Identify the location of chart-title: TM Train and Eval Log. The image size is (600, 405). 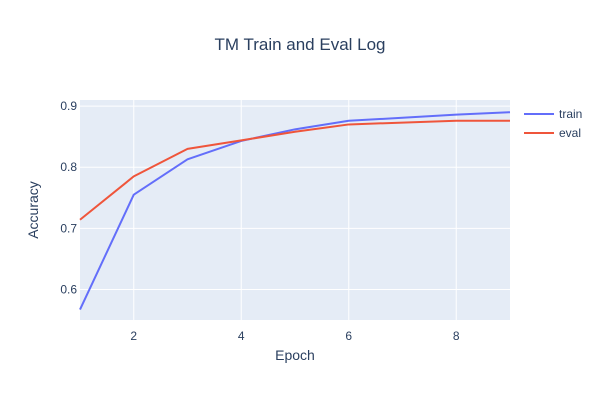
(299, 44).